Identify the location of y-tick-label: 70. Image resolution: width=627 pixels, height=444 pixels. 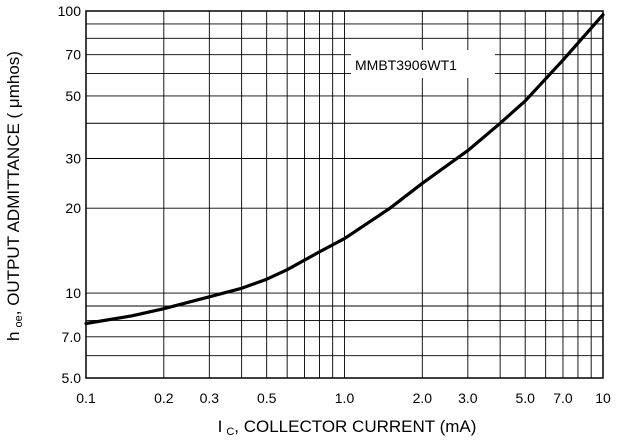
(73, 55).